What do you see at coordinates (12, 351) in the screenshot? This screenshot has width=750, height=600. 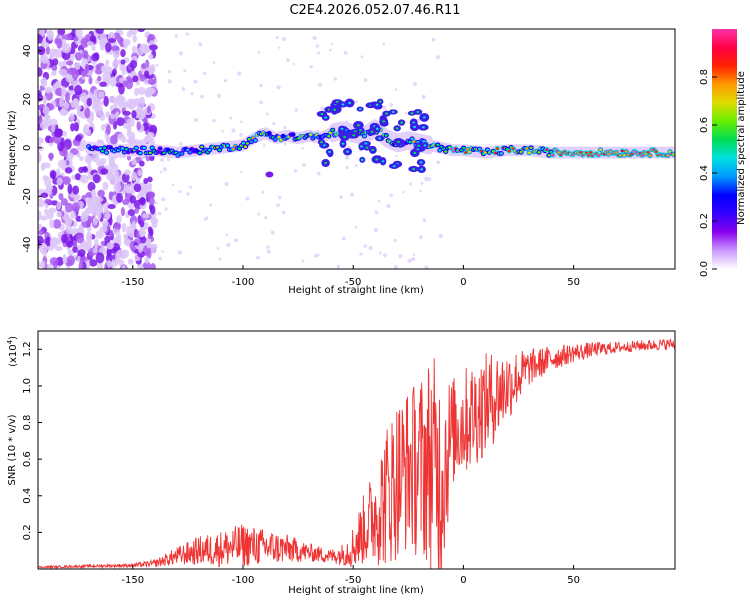 I see `snr-y-scale-label: (x104)` at bounding box center [12, 351].